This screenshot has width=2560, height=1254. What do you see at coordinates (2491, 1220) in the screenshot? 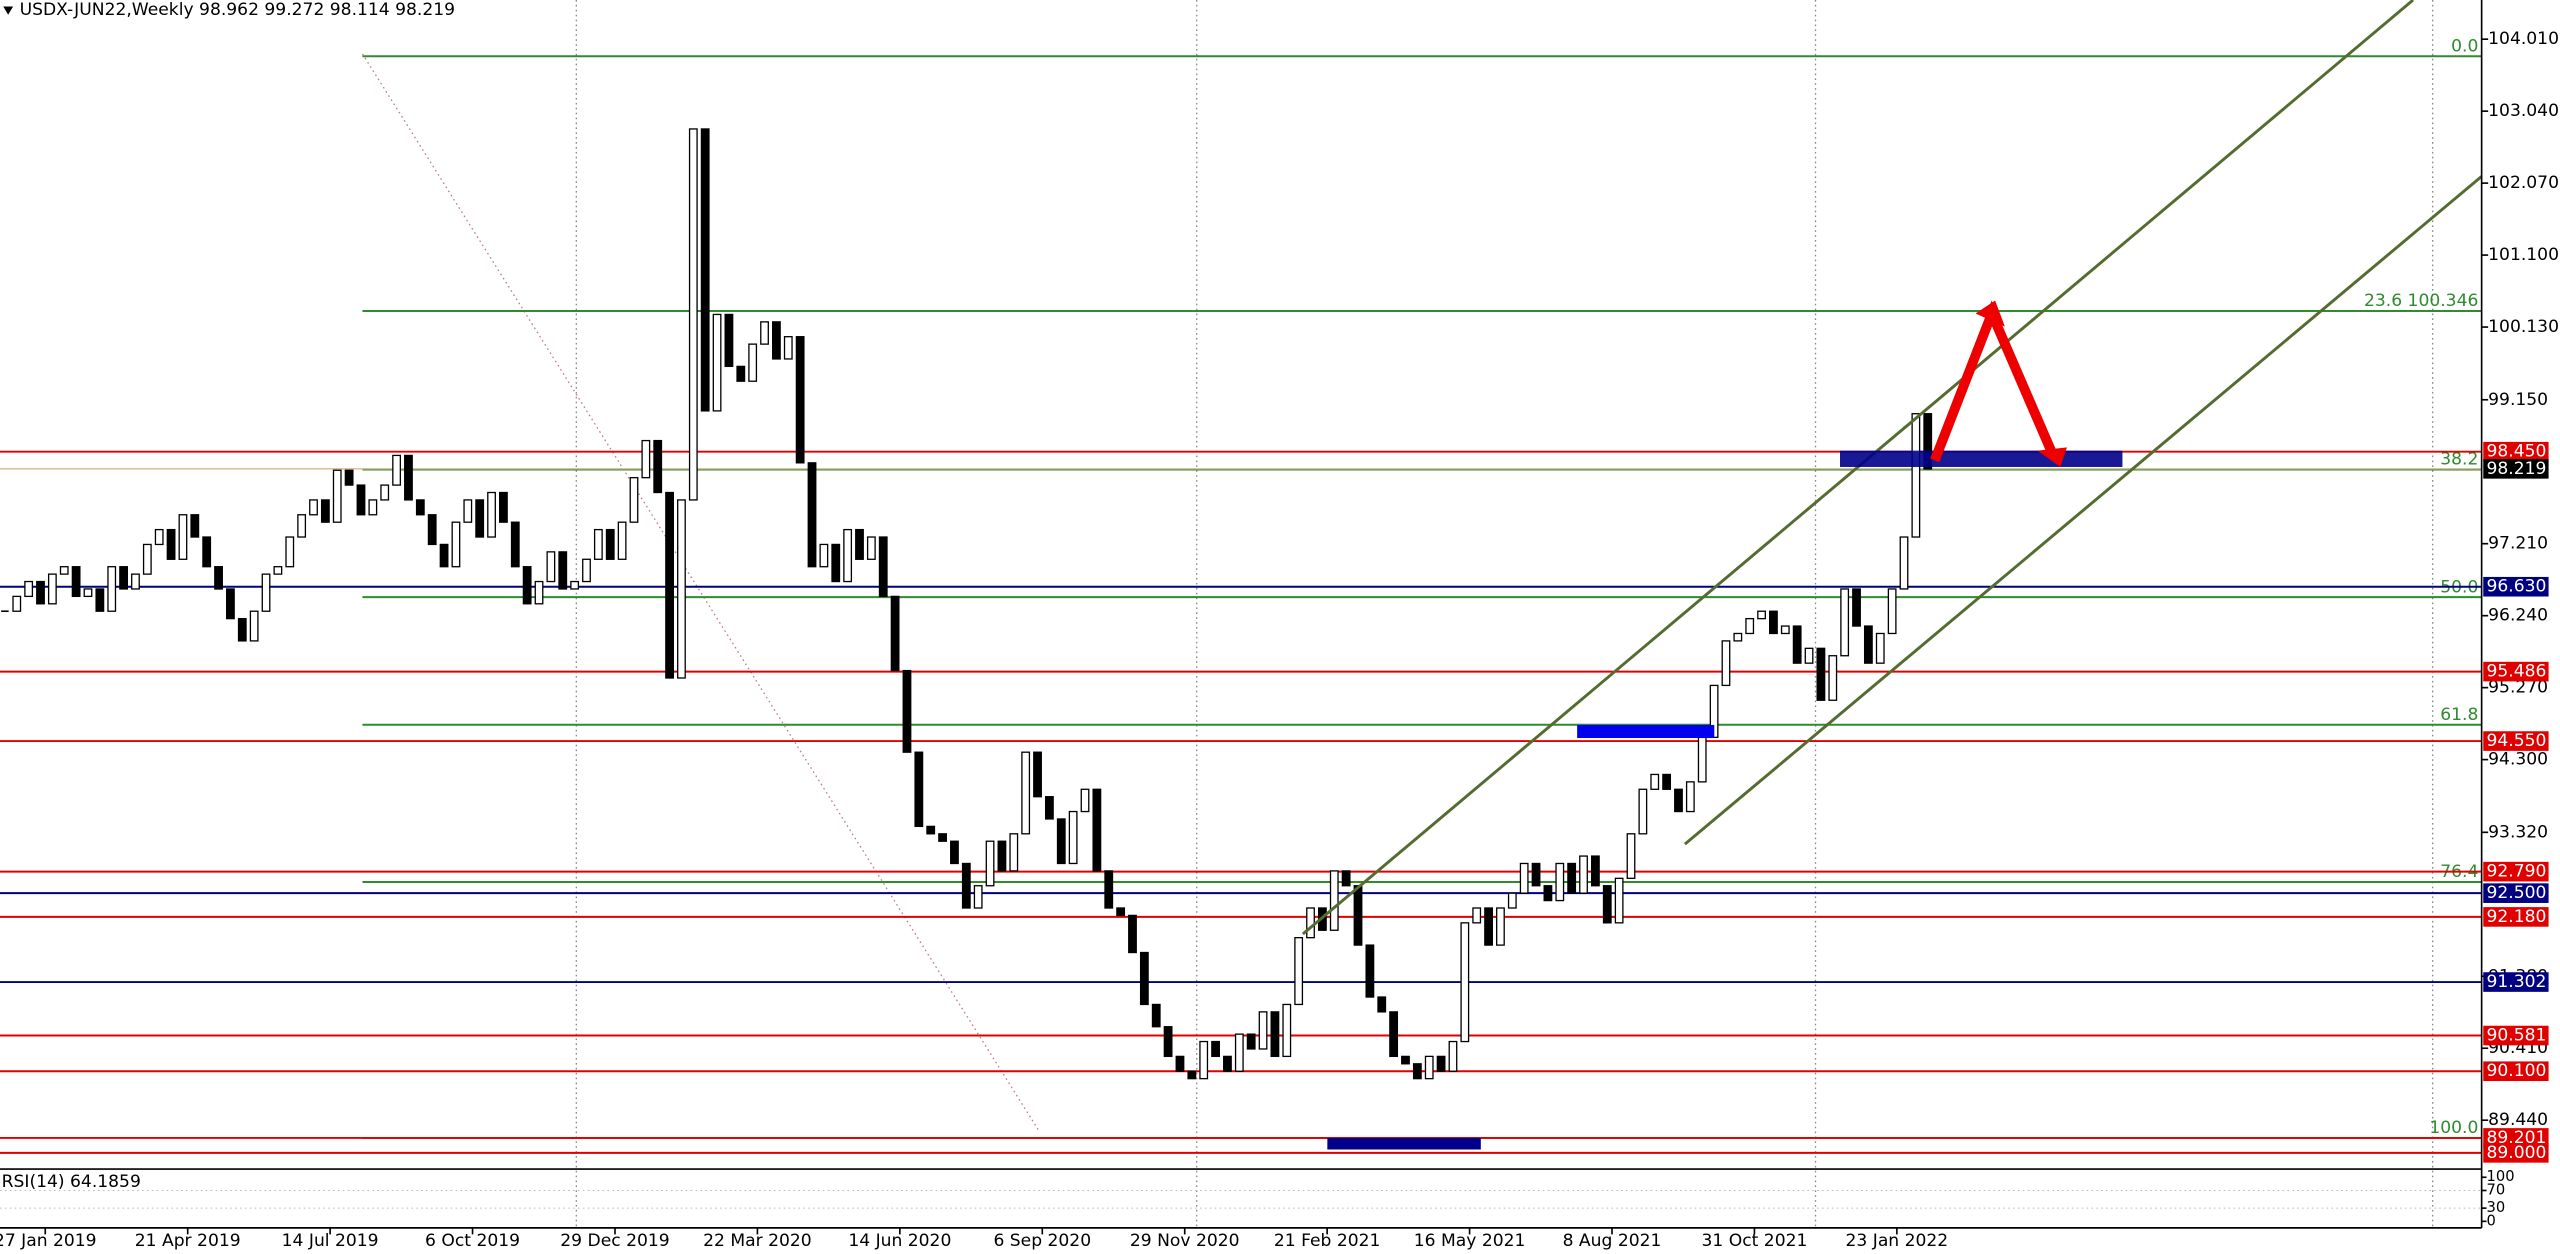
I see `indicator-tick-label: 0` at bounding box center [2491, 1220].